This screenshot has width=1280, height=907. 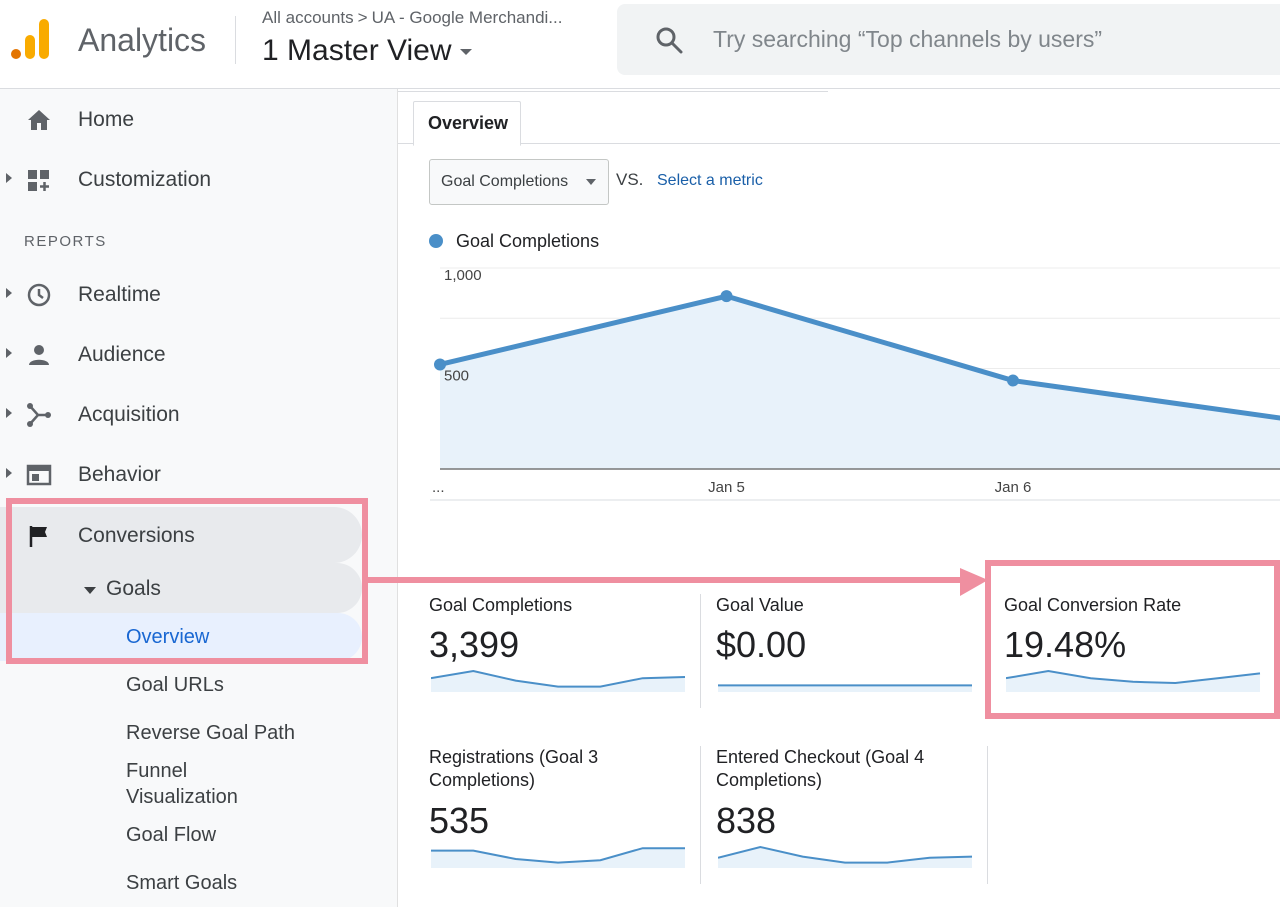 I want to click on behavior-icon, so click(x=39, y=475).